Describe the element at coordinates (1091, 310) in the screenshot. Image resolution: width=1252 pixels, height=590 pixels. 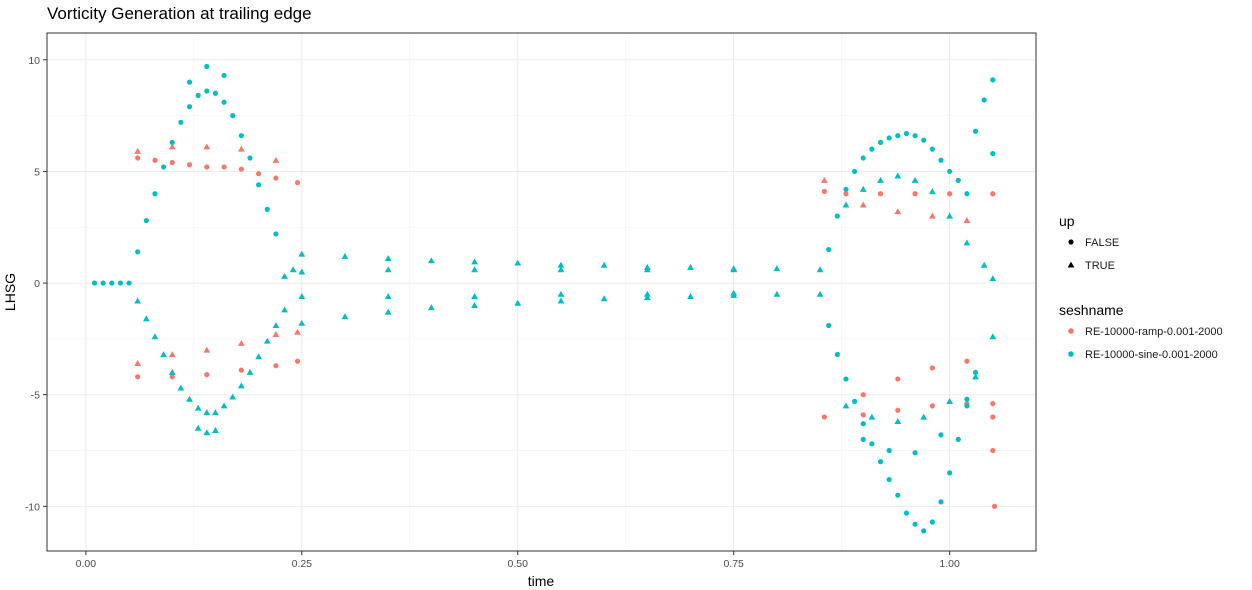
I see `legend-title: seshname` at that location.